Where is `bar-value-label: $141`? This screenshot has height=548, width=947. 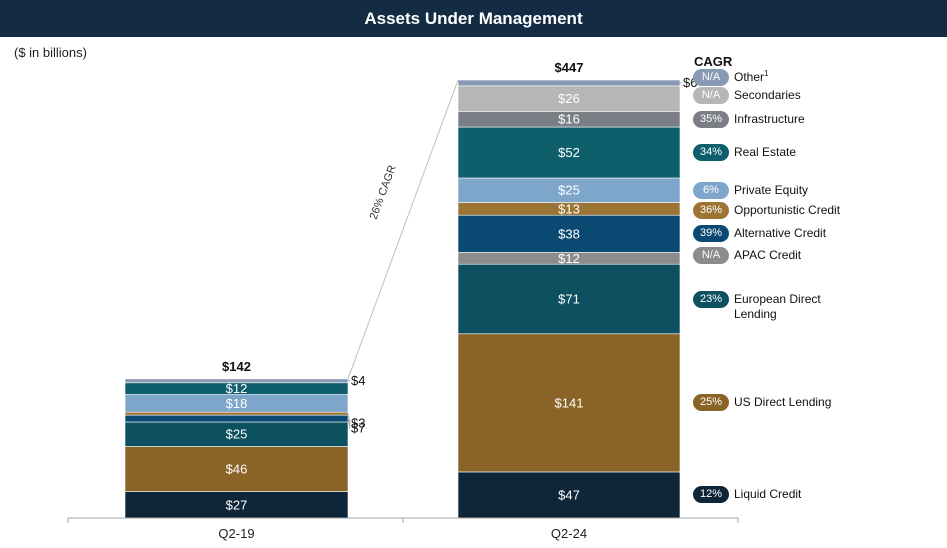 bar-value-label: $141 is located at coordinates (569, 402).